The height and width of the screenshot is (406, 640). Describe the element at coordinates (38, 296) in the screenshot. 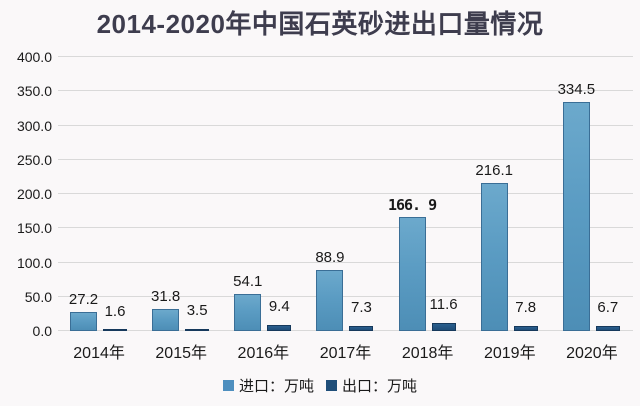

I see `y-tick-label: 50.0` at that location.